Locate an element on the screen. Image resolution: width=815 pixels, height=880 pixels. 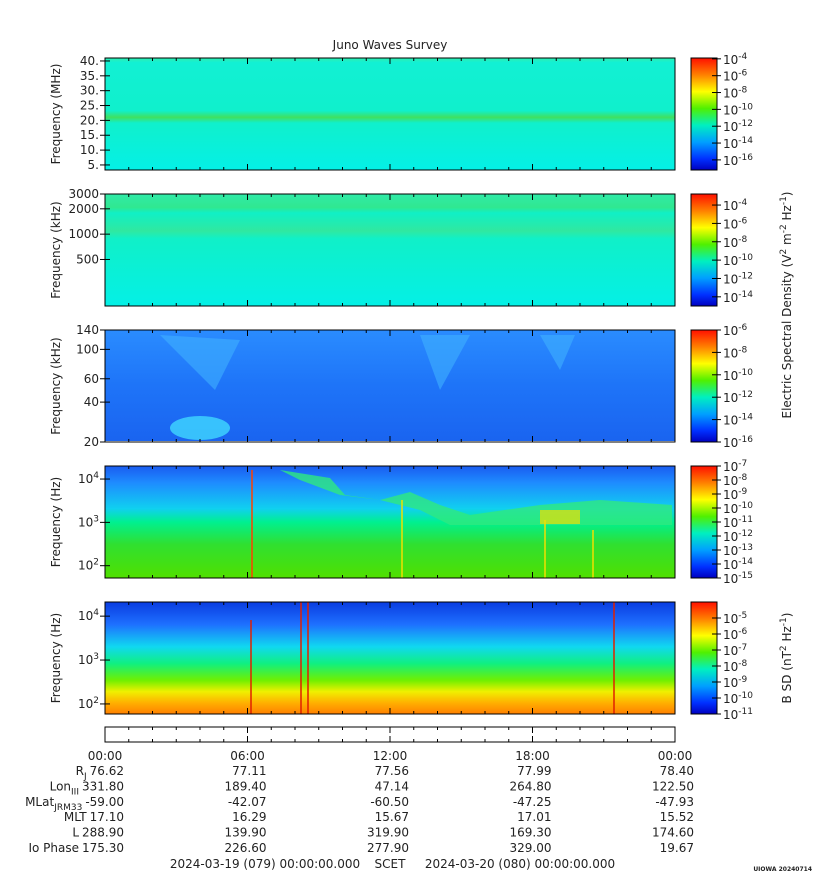
time-label: 06:00 is located at coordinates (247, 756).